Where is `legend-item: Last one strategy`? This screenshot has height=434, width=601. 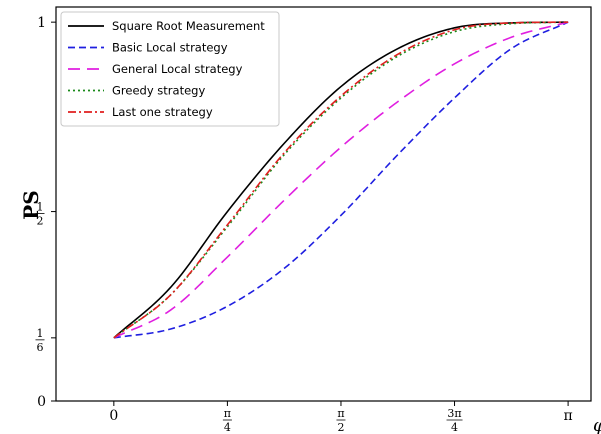
legend-item: Last one strategy is located at coordinates (140, 112).